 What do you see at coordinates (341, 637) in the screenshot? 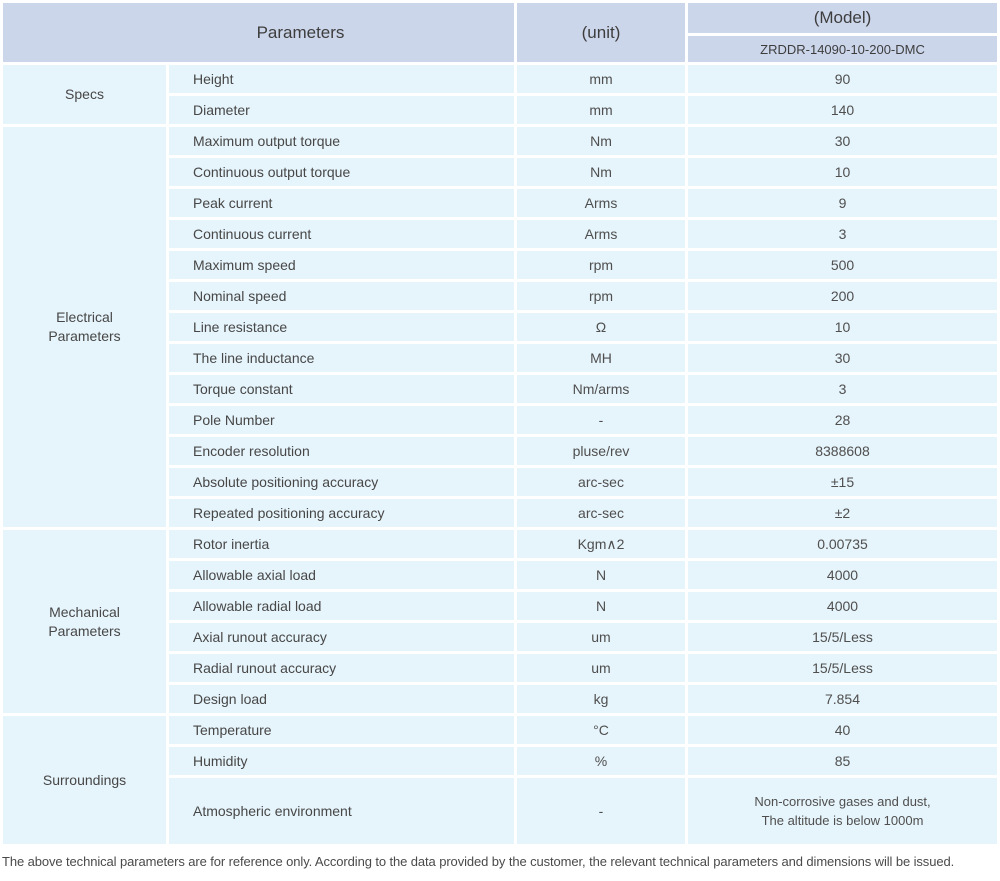
I see `param-cell: Axial runout accuracy` at bounding box center [341, 637].